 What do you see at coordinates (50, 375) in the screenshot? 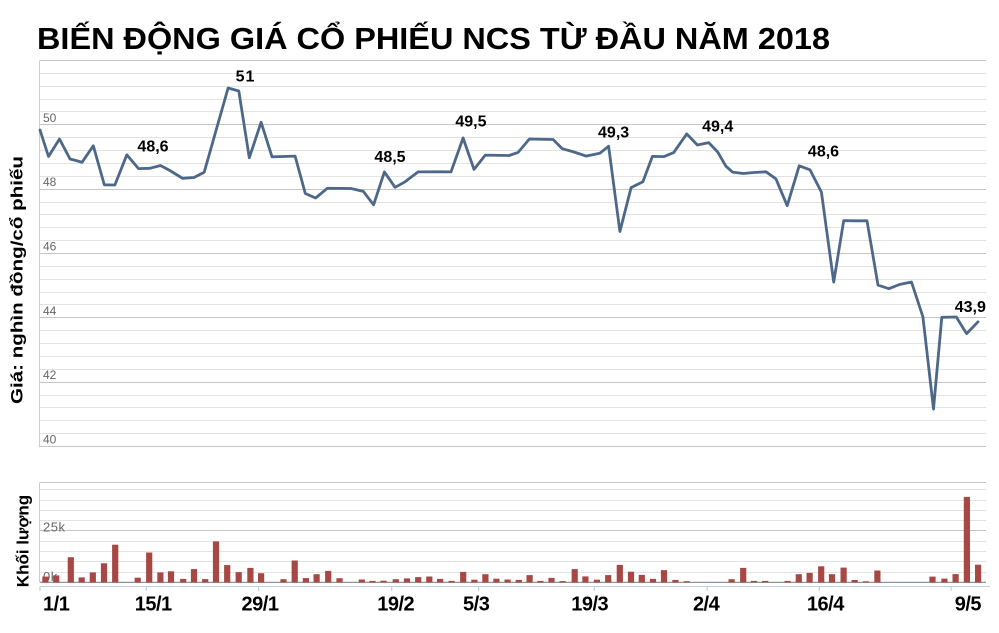
I see `svg-text: 42` at bounding box center [50, 375].